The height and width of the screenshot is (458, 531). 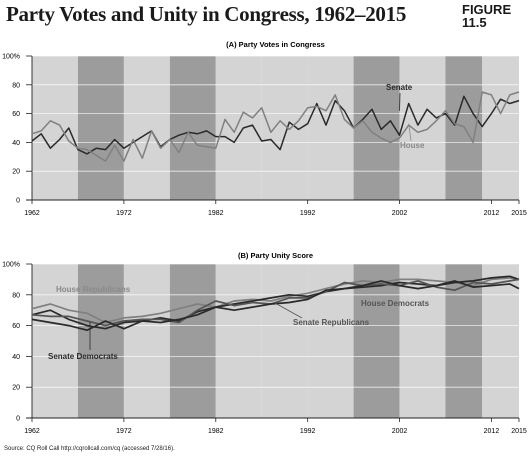 What do you see at coordinates (16, 172) in the screenshot?
I see `panel-a-y-tick-label: 20` at bounding box center [16, 172].